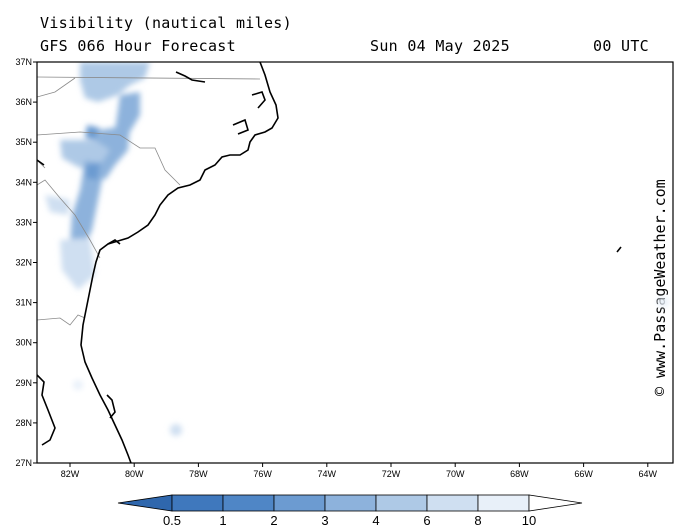 The width and height of the screenshot is (700, 525). Describe the element at coordinates (172, 519) in the screenshot. I see `colorbar-label: 0.5` at that location.